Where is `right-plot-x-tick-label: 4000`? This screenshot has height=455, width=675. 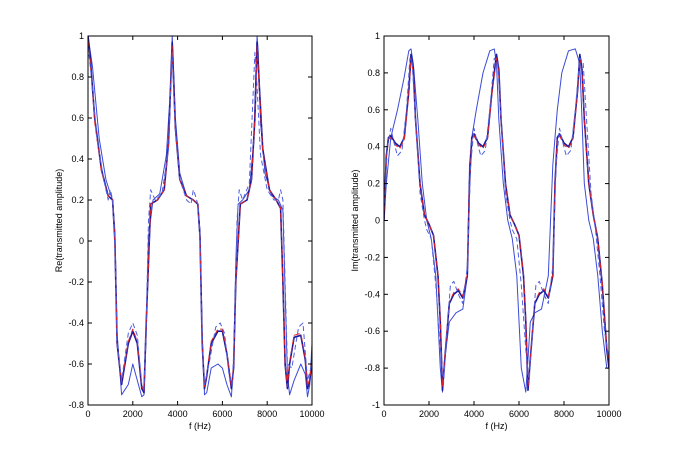 right-plot-x-tick-label: 4000 is located at coordinates (474, 414).